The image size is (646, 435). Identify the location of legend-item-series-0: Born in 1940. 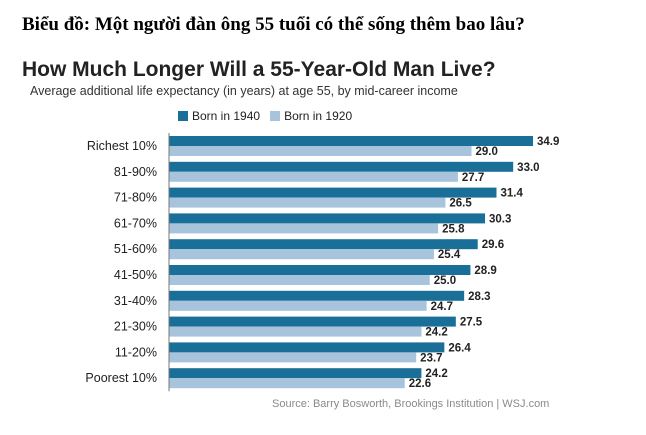
(219, 116).